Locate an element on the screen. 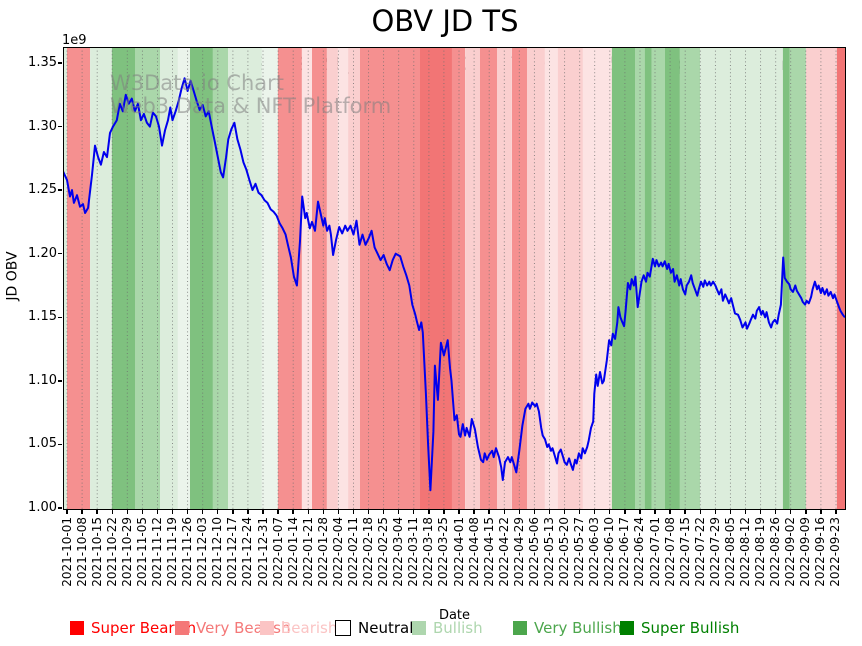  x-tick-label: 2022-09-09 is located at coordinates (805, 552).